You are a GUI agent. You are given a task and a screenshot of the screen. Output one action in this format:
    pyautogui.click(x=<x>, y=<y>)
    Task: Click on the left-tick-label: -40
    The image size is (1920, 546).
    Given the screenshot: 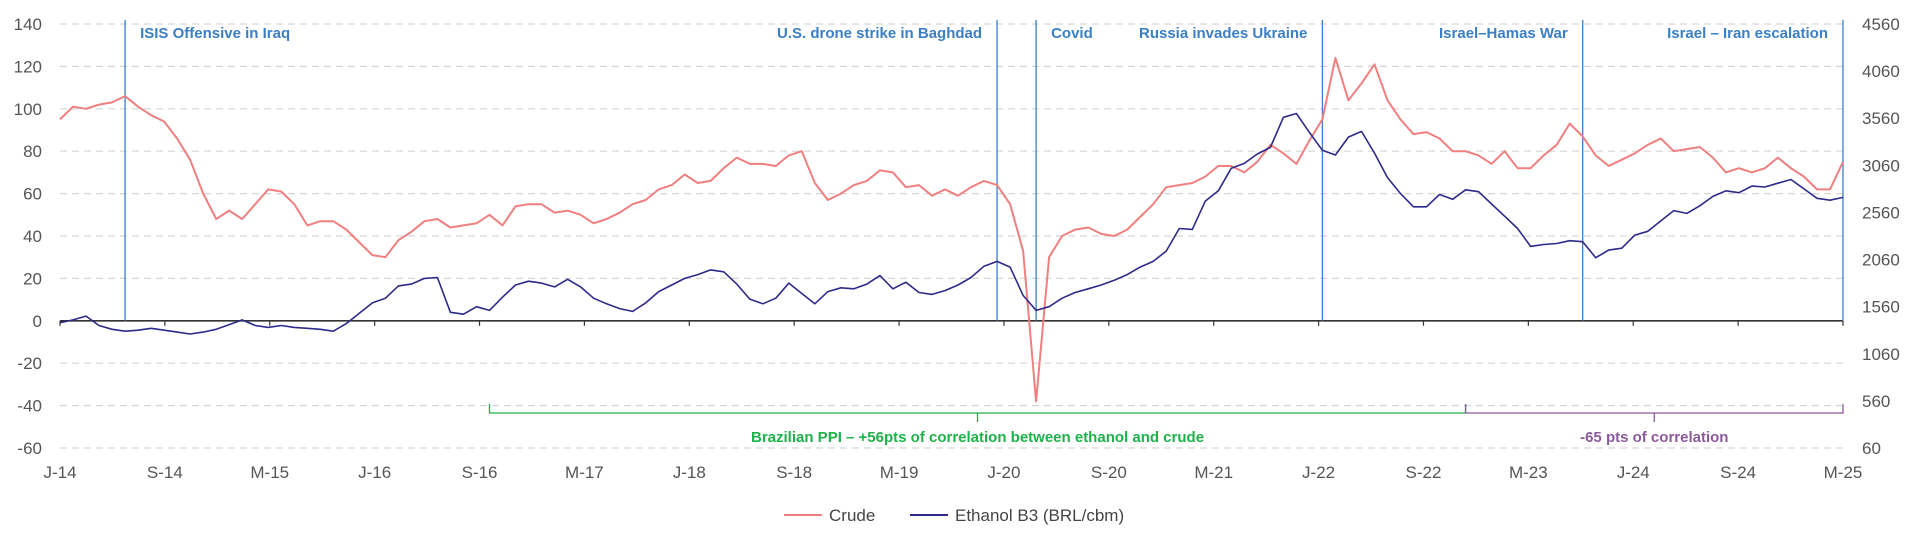 What is the action you would take?
    pyautogui.click(x=29, y=406)
    